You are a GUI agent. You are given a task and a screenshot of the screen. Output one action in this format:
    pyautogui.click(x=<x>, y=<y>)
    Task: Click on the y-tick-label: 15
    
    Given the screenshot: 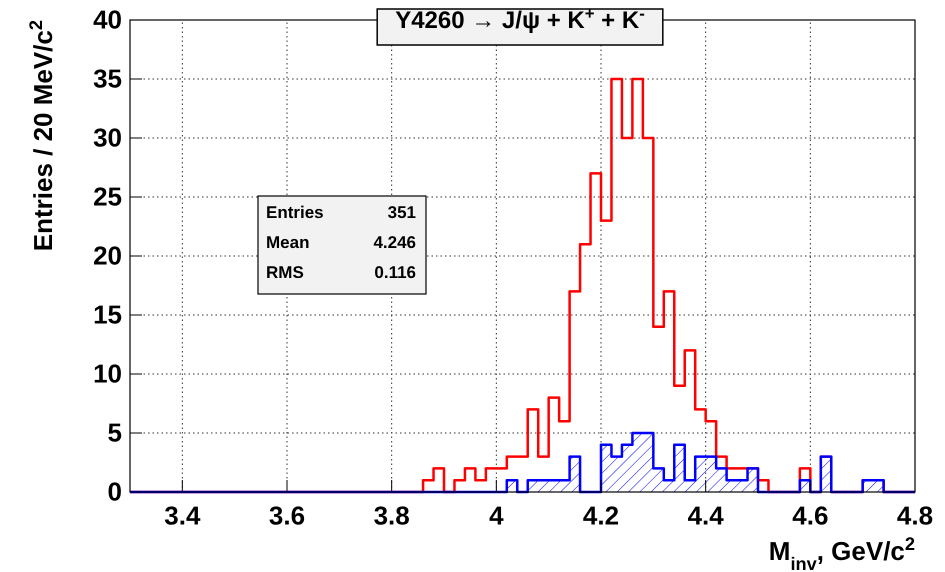 What is the action you would take?
    pyautogui.click(x=107, y=314)
    